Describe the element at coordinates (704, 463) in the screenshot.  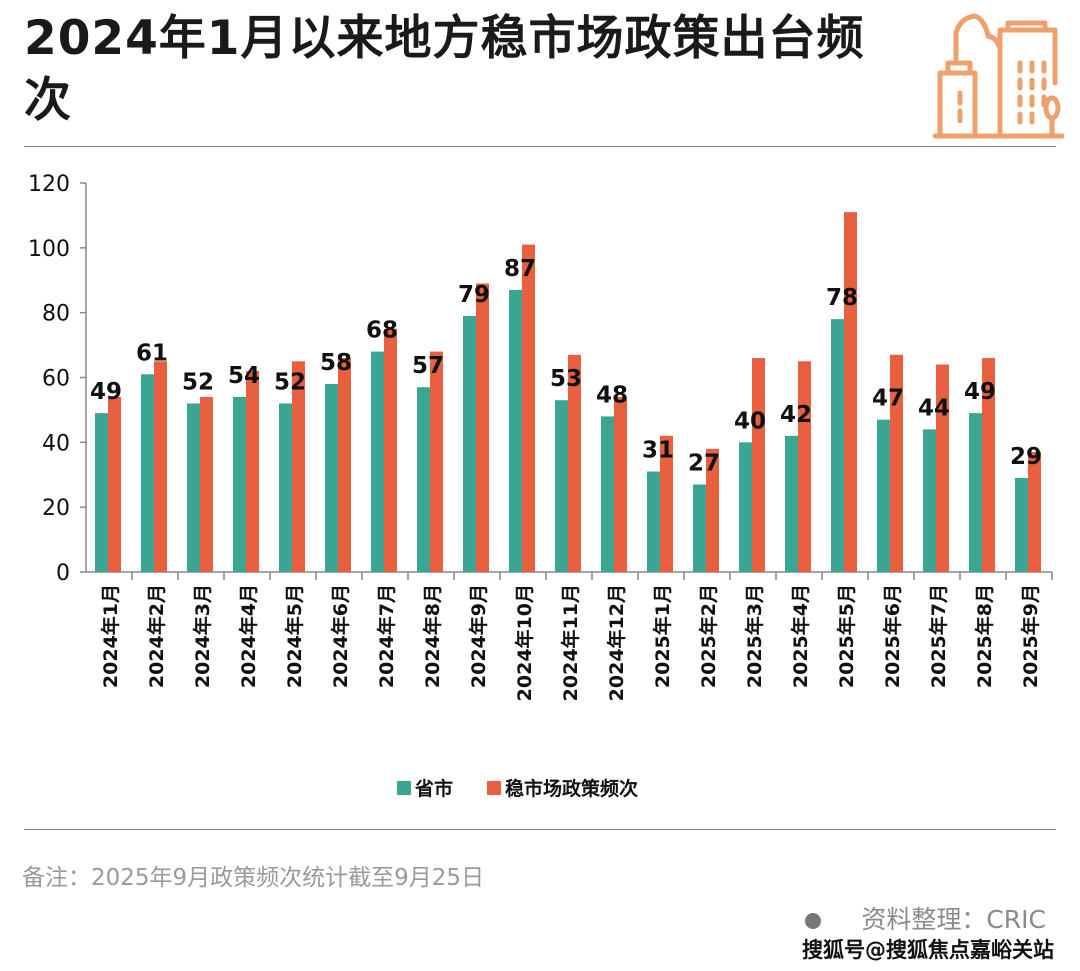
I see `data-label: 27` at that location.